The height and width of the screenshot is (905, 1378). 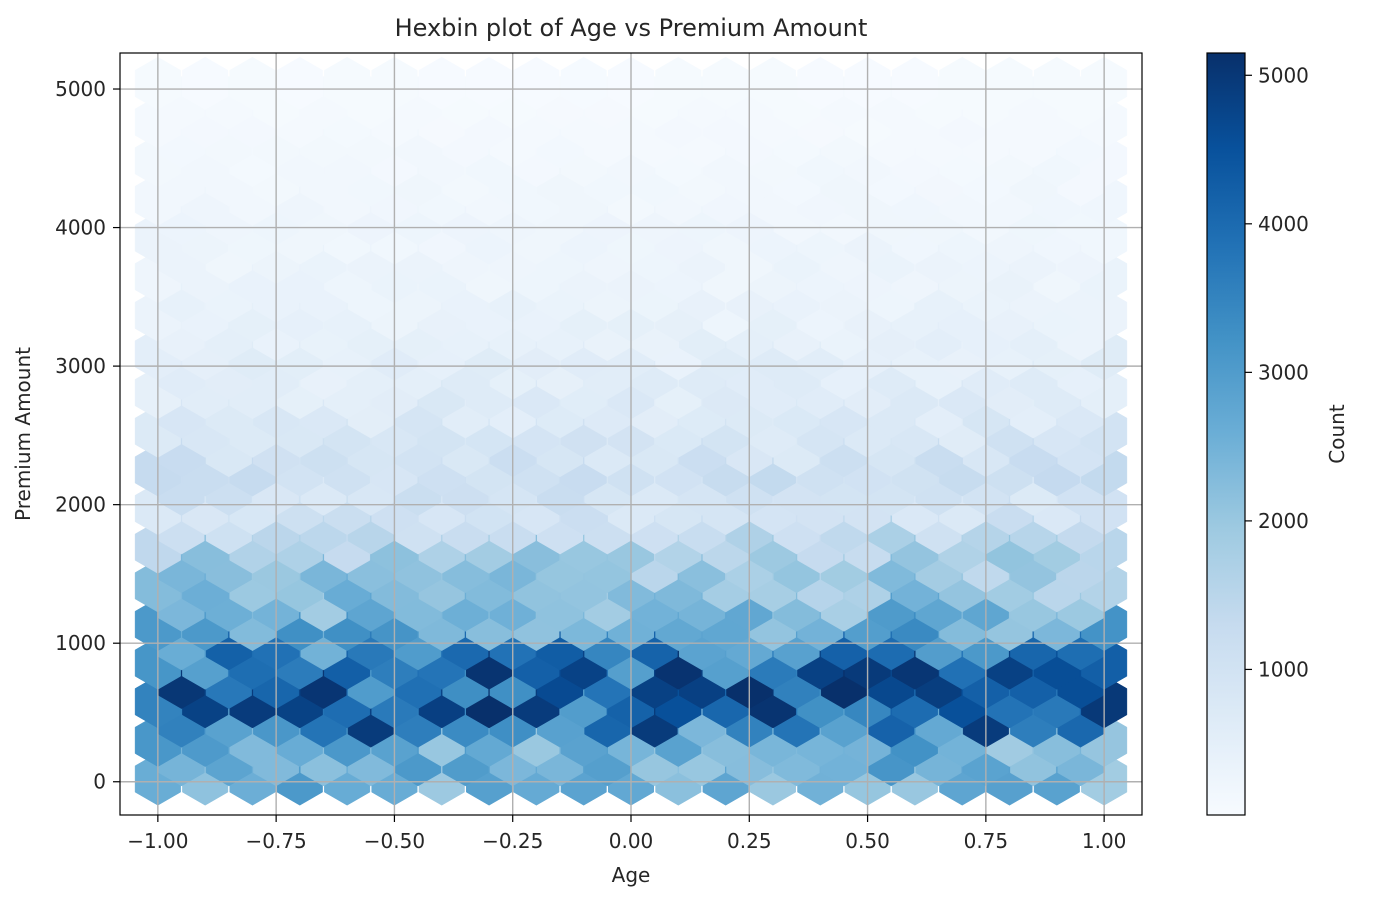 I want to click on x-tick-label: 0.00, so click(x=631, y=841).